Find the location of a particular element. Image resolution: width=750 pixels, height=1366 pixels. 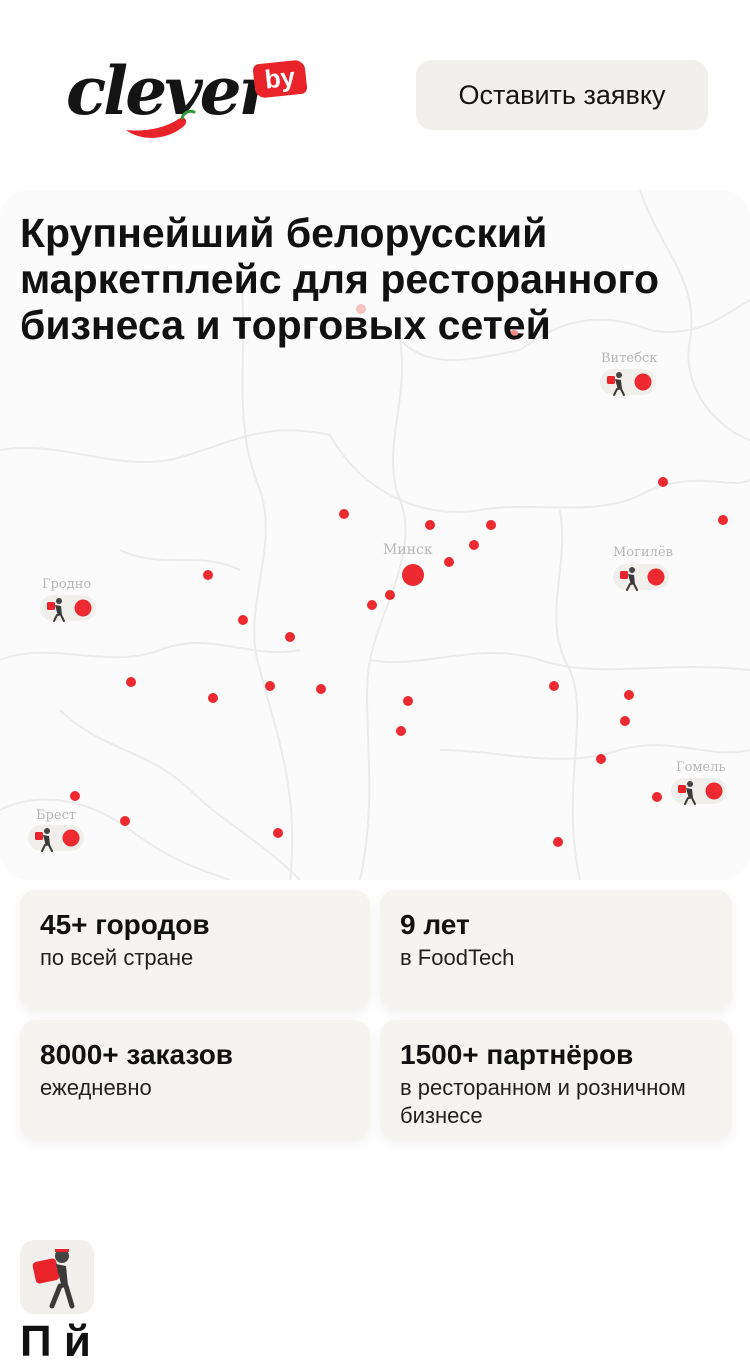

city-label: Гомель is located at coordinates (701, 767).